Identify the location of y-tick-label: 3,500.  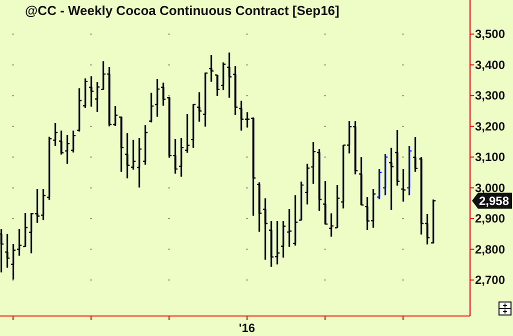
(490, 34).